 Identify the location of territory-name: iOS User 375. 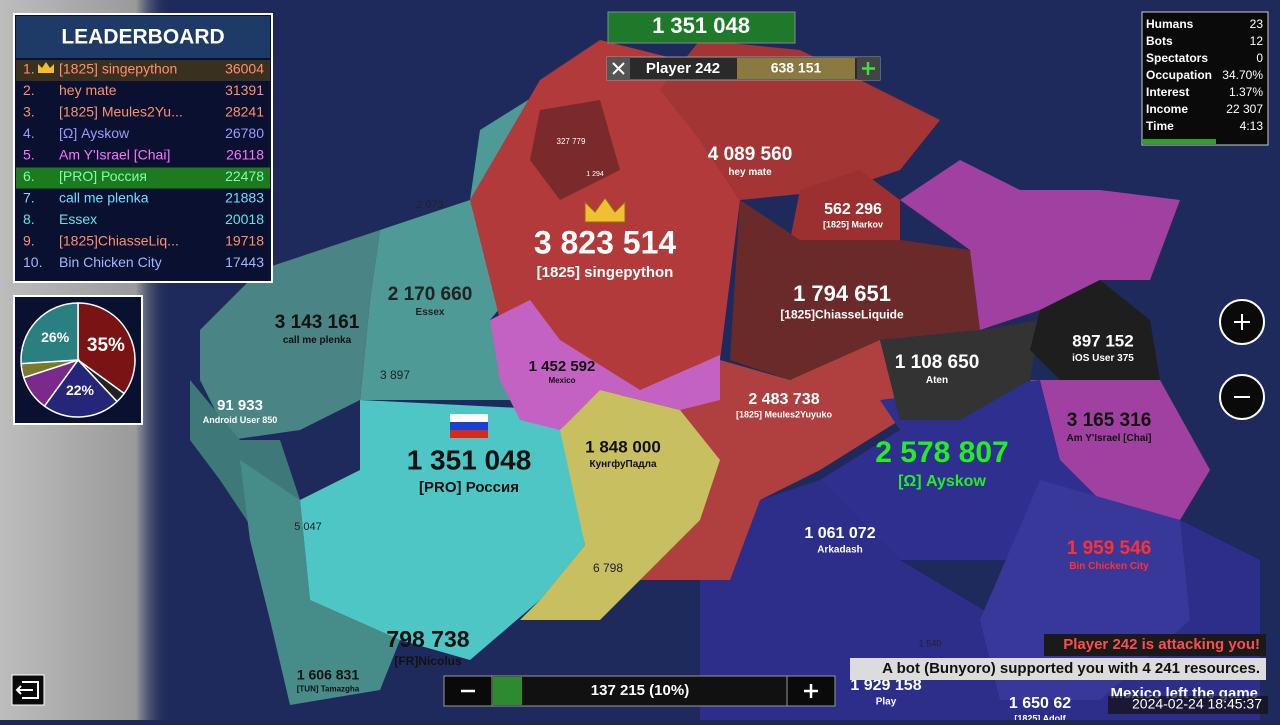
(1103, 358).